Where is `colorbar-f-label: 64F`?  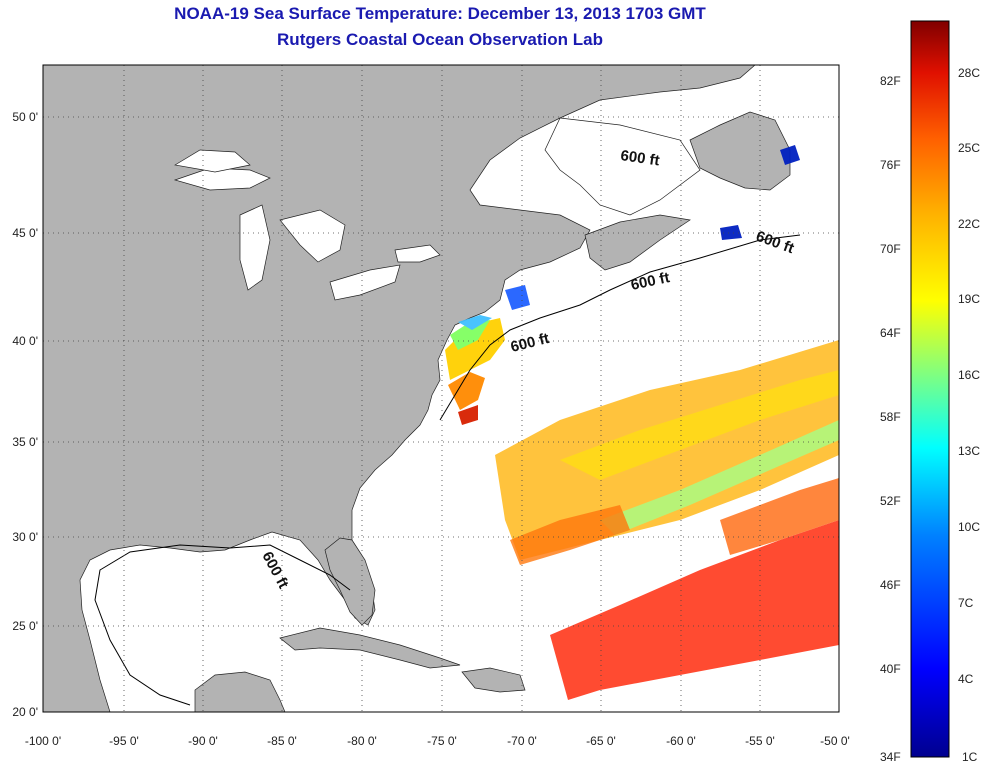
colorbar-f-label: 64F is located at coordinates (890, 333).